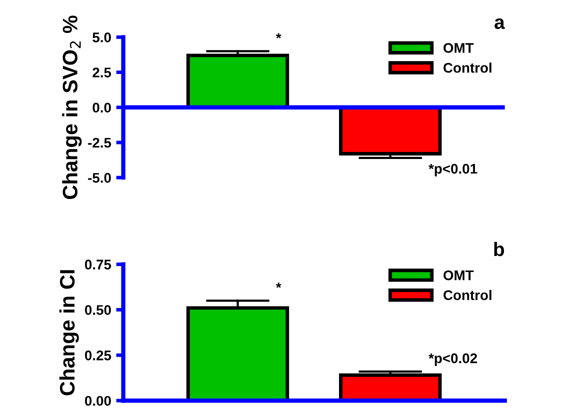 Image resolution: width=587 pixels, height=413 pixels. What do you see at coordinates (97, 401) in the screenshot?
I see `y-tick-label: 0.00` at bounding box center [97, 401].